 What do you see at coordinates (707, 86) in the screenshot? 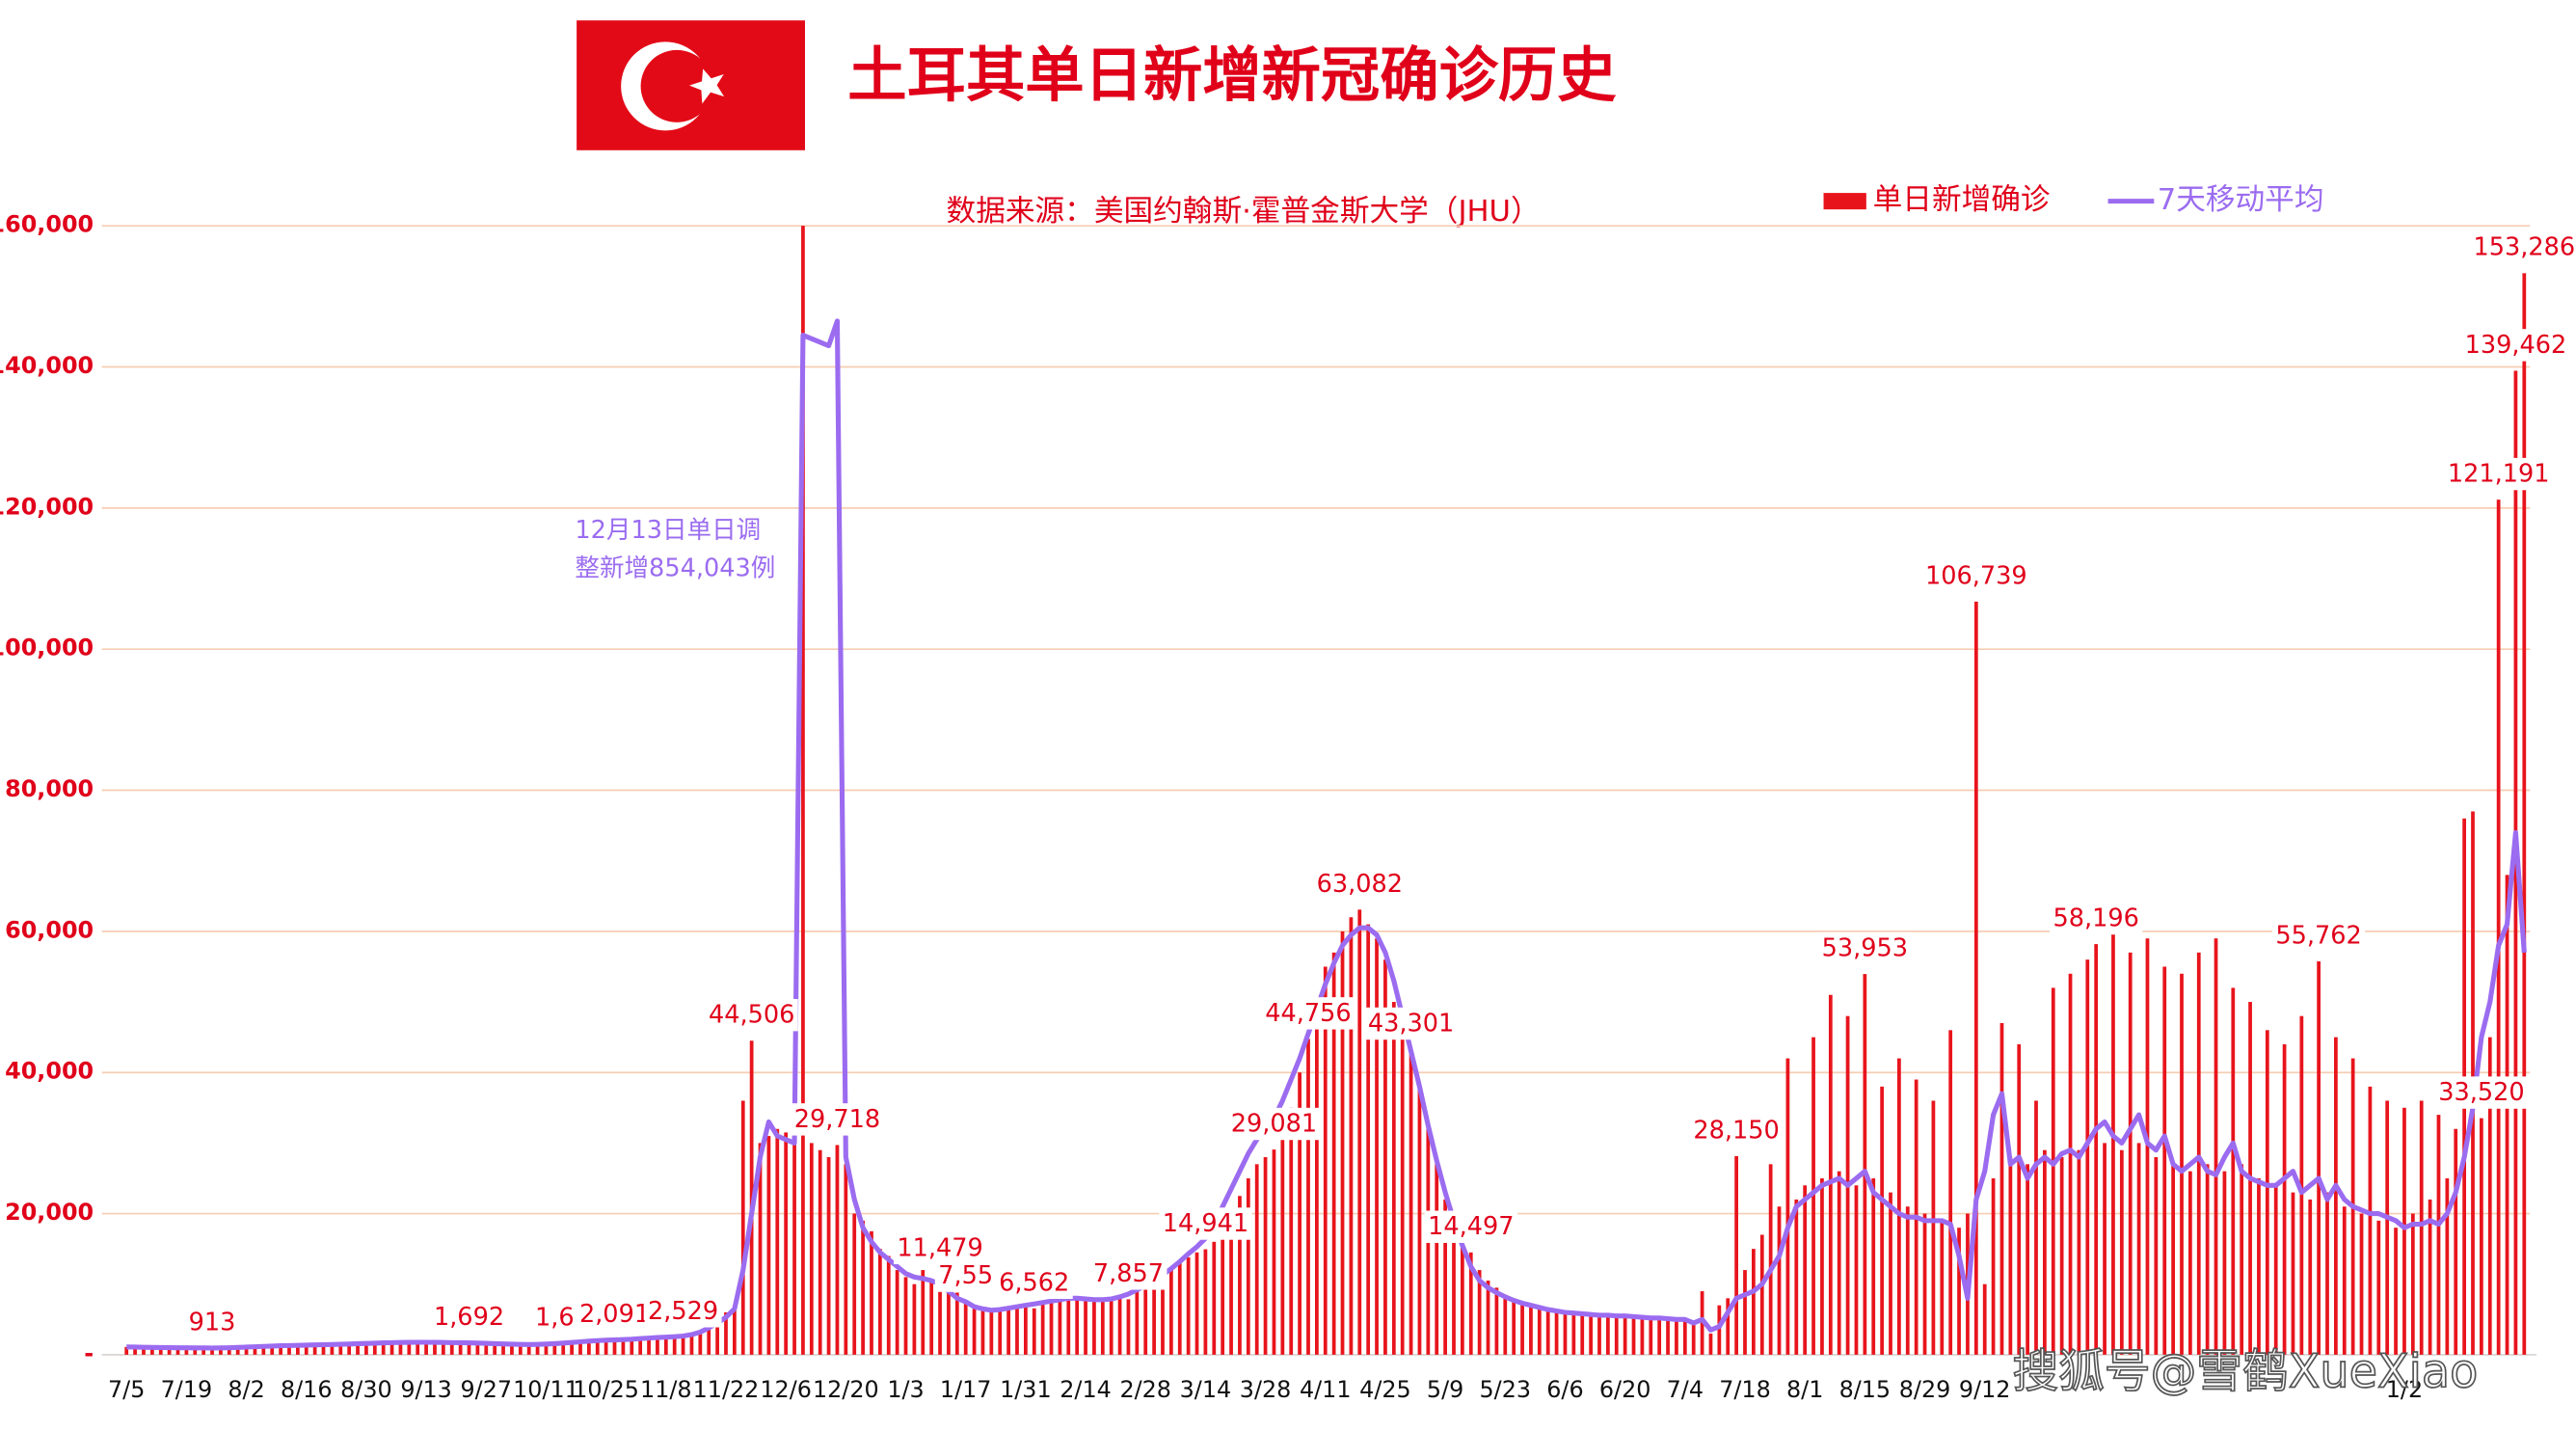
I see `flag-star` at bounding box center [707, 86].